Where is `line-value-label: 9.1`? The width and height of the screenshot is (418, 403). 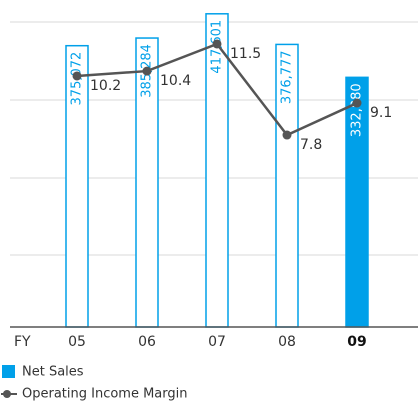 line-value-label: 9.1 is located at coordinates (381, 113).